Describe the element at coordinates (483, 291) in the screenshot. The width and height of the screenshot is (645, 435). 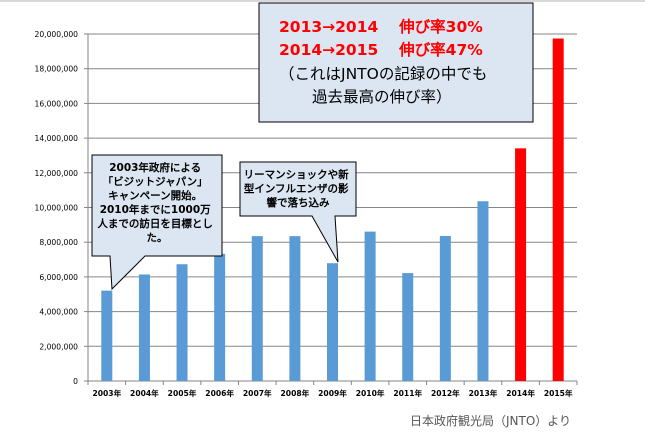
I see `bar-2013` at that location.